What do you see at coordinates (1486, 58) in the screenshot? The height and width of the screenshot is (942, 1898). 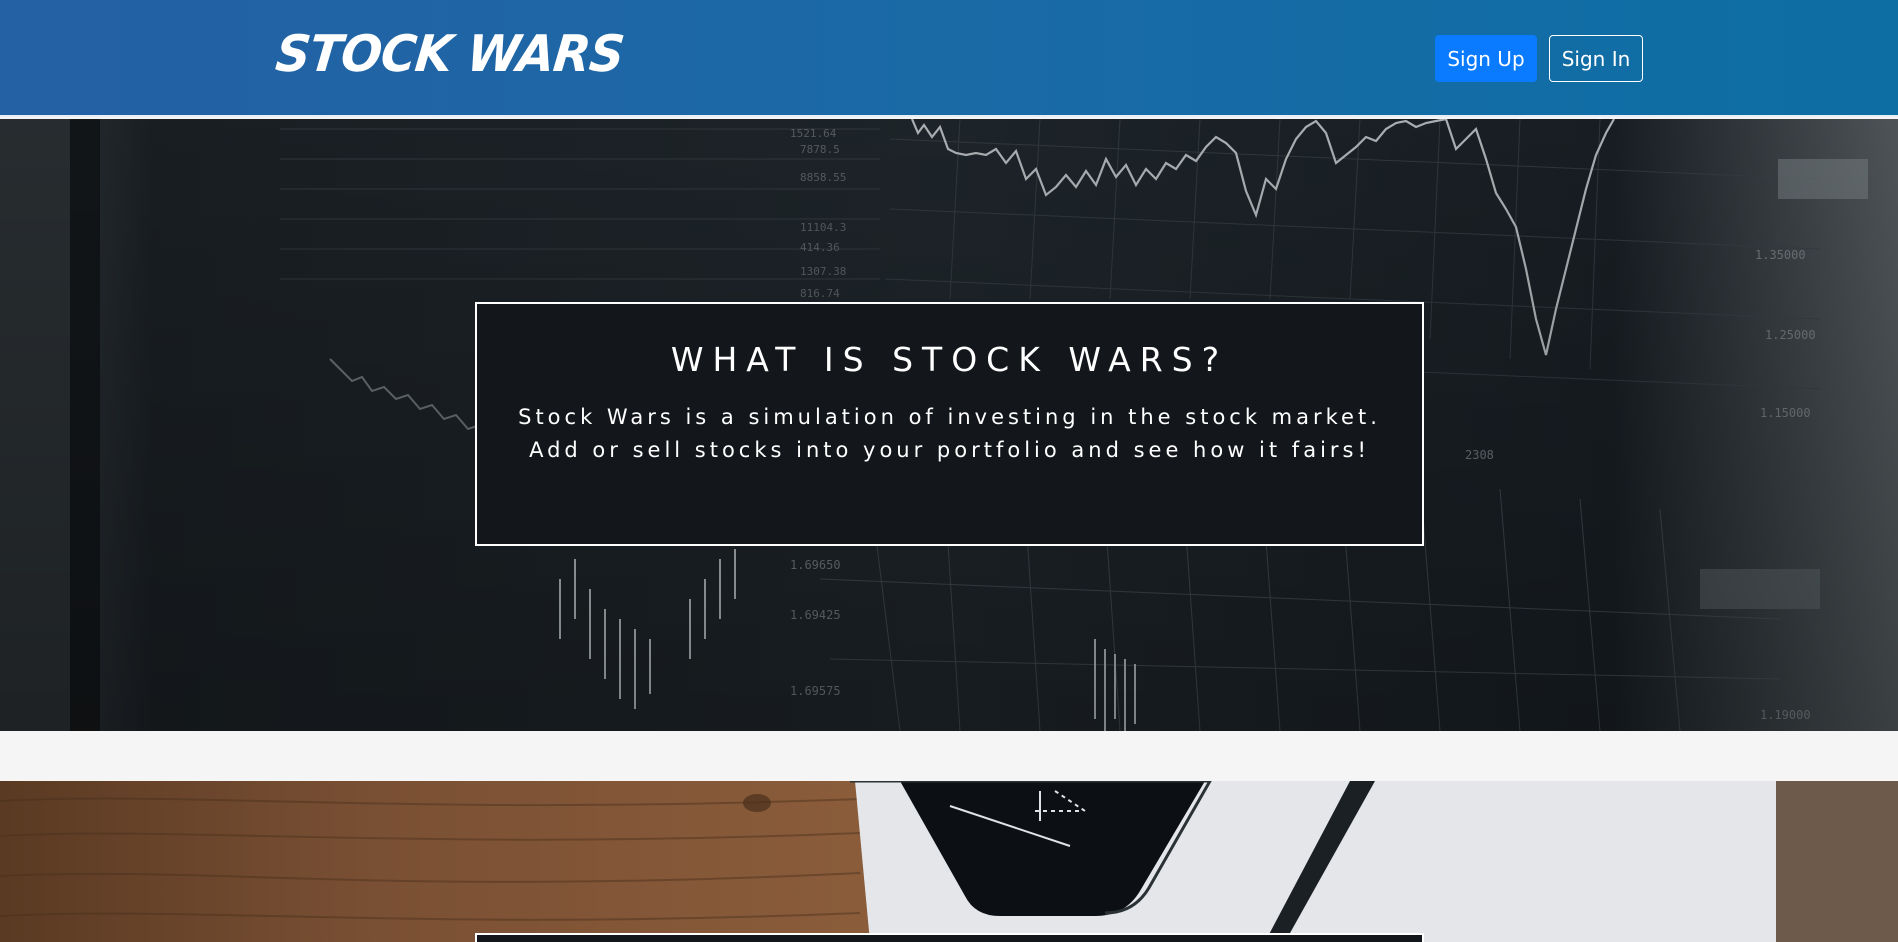 I see `sign-up-button: Sign Up` at bounding box center [1486, 58].